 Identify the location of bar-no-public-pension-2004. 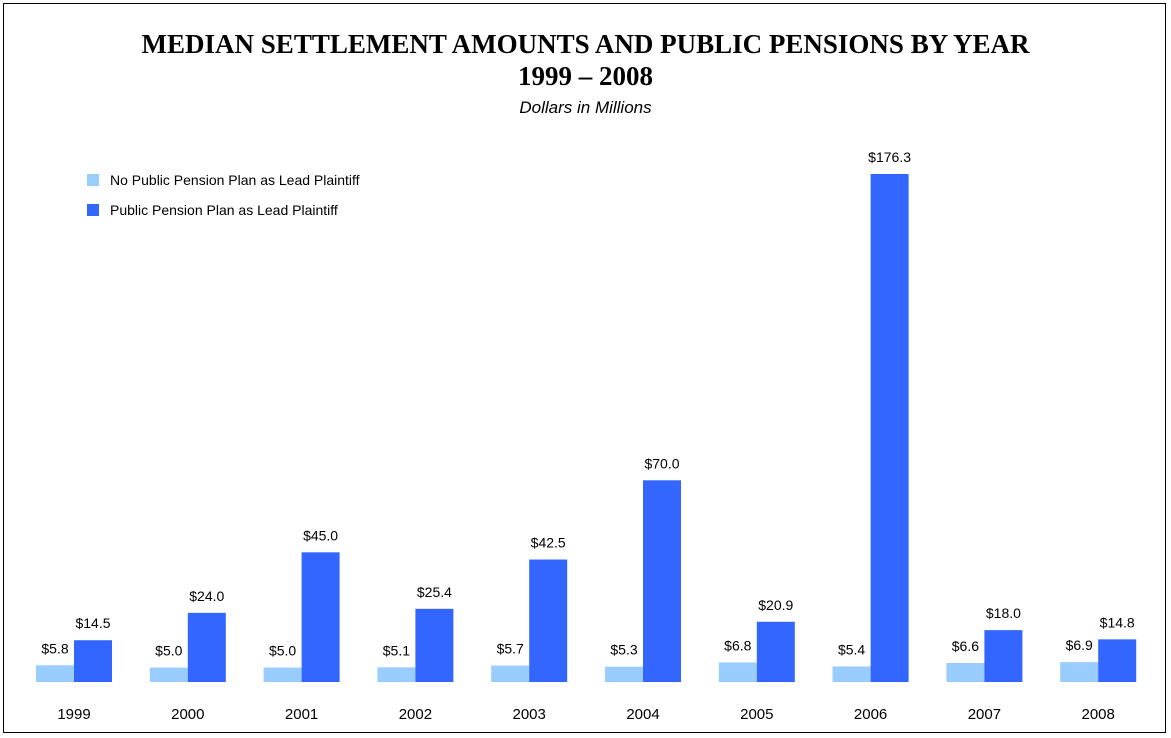
(624, 674).